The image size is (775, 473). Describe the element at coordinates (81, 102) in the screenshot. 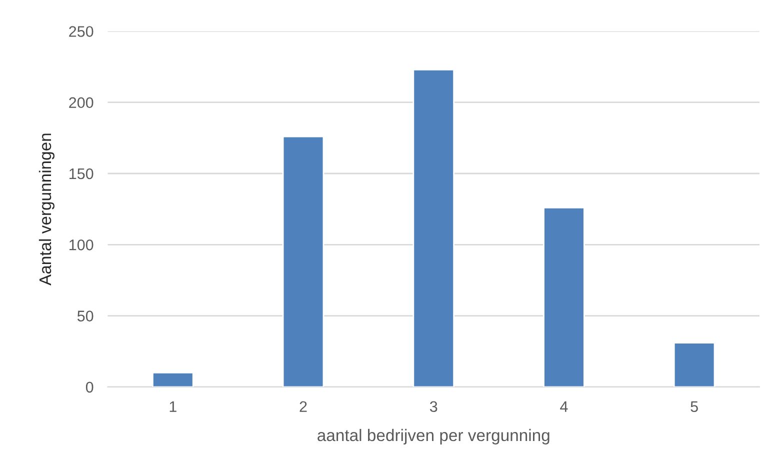

I see `y-tick-label: 200` at that location.